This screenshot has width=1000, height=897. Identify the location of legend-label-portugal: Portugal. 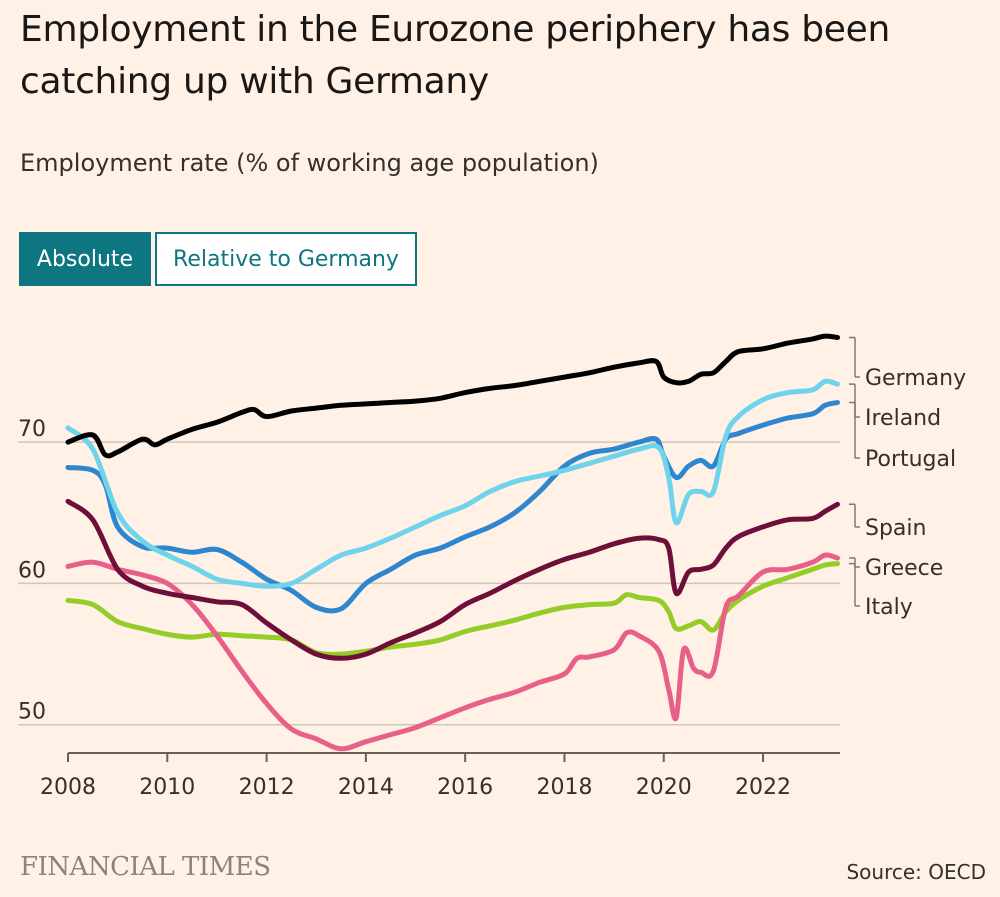
(910, 459).